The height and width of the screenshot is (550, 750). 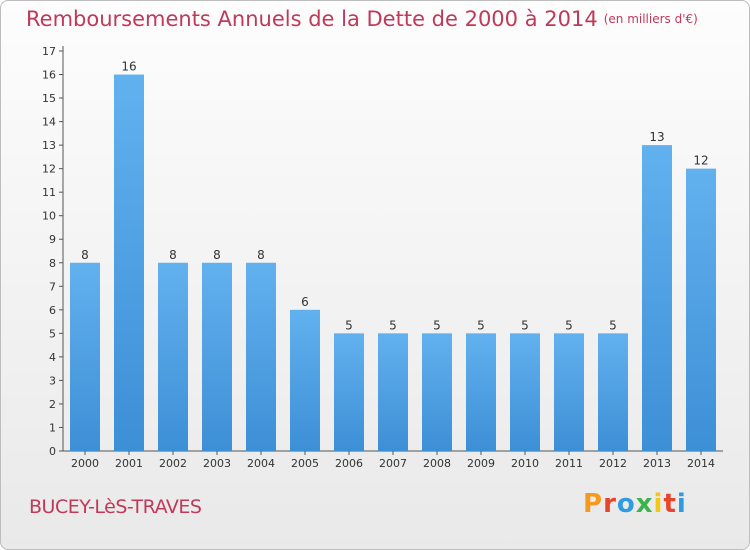 What do you see at coordinates (613, 463) in the screenshot?
I see `x-tick-label: 2012` at bounding box center [613, 463].